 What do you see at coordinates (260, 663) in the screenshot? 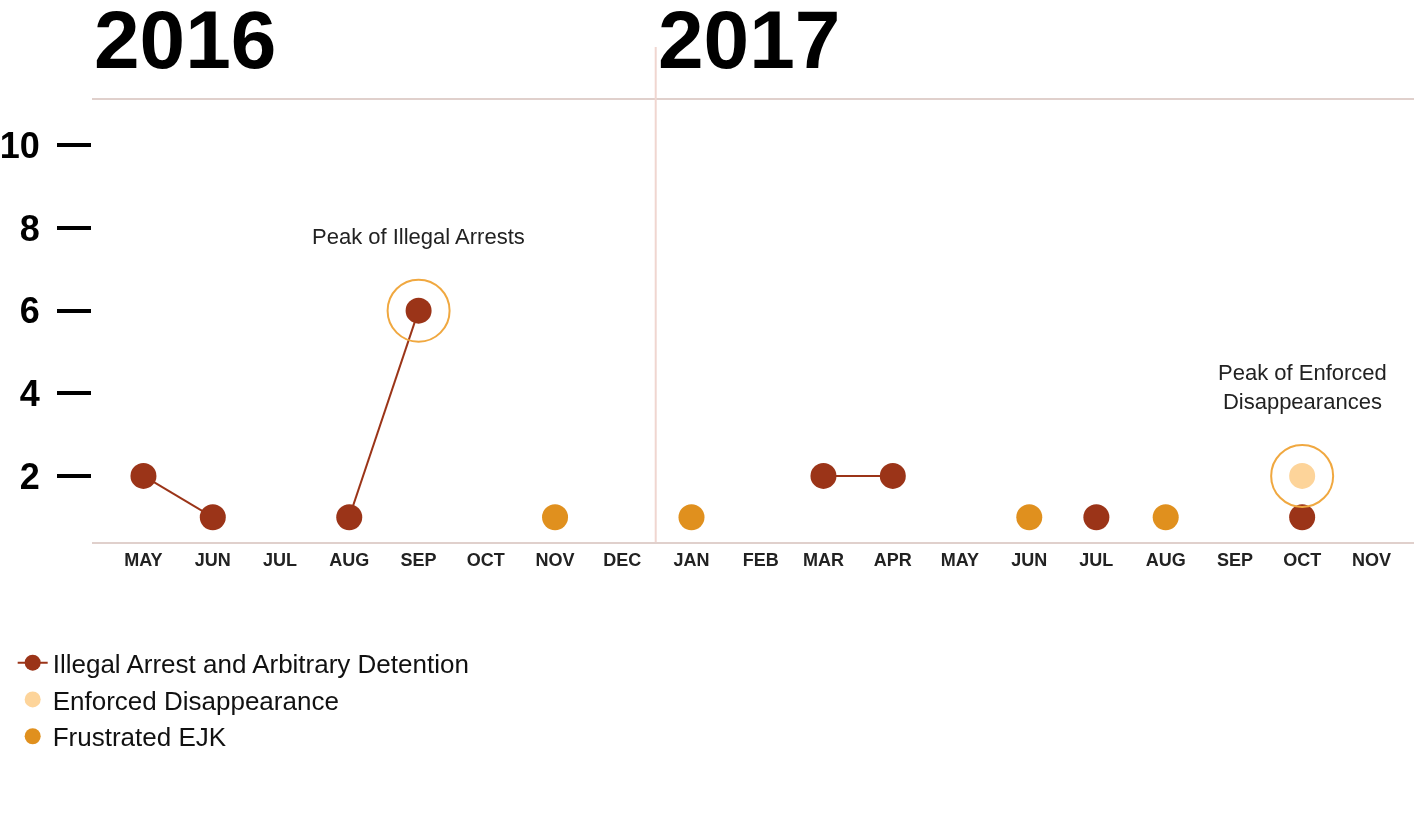
I see `legend-label: Illegal Arrest and Arbitrary Detention` at bounding box center [260, 663].